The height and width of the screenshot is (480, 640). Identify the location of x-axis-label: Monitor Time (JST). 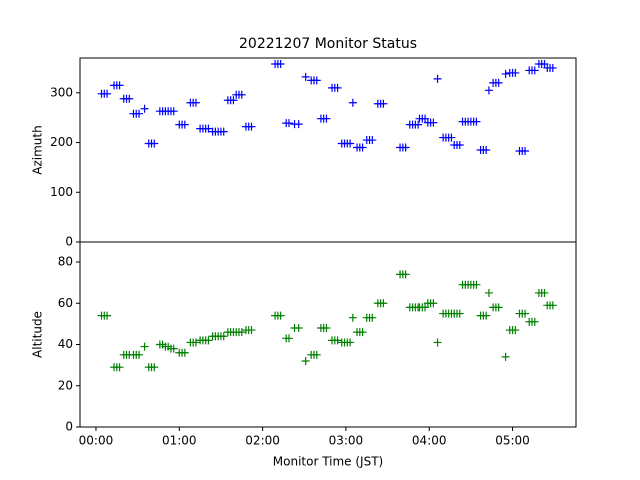
(328, 462).